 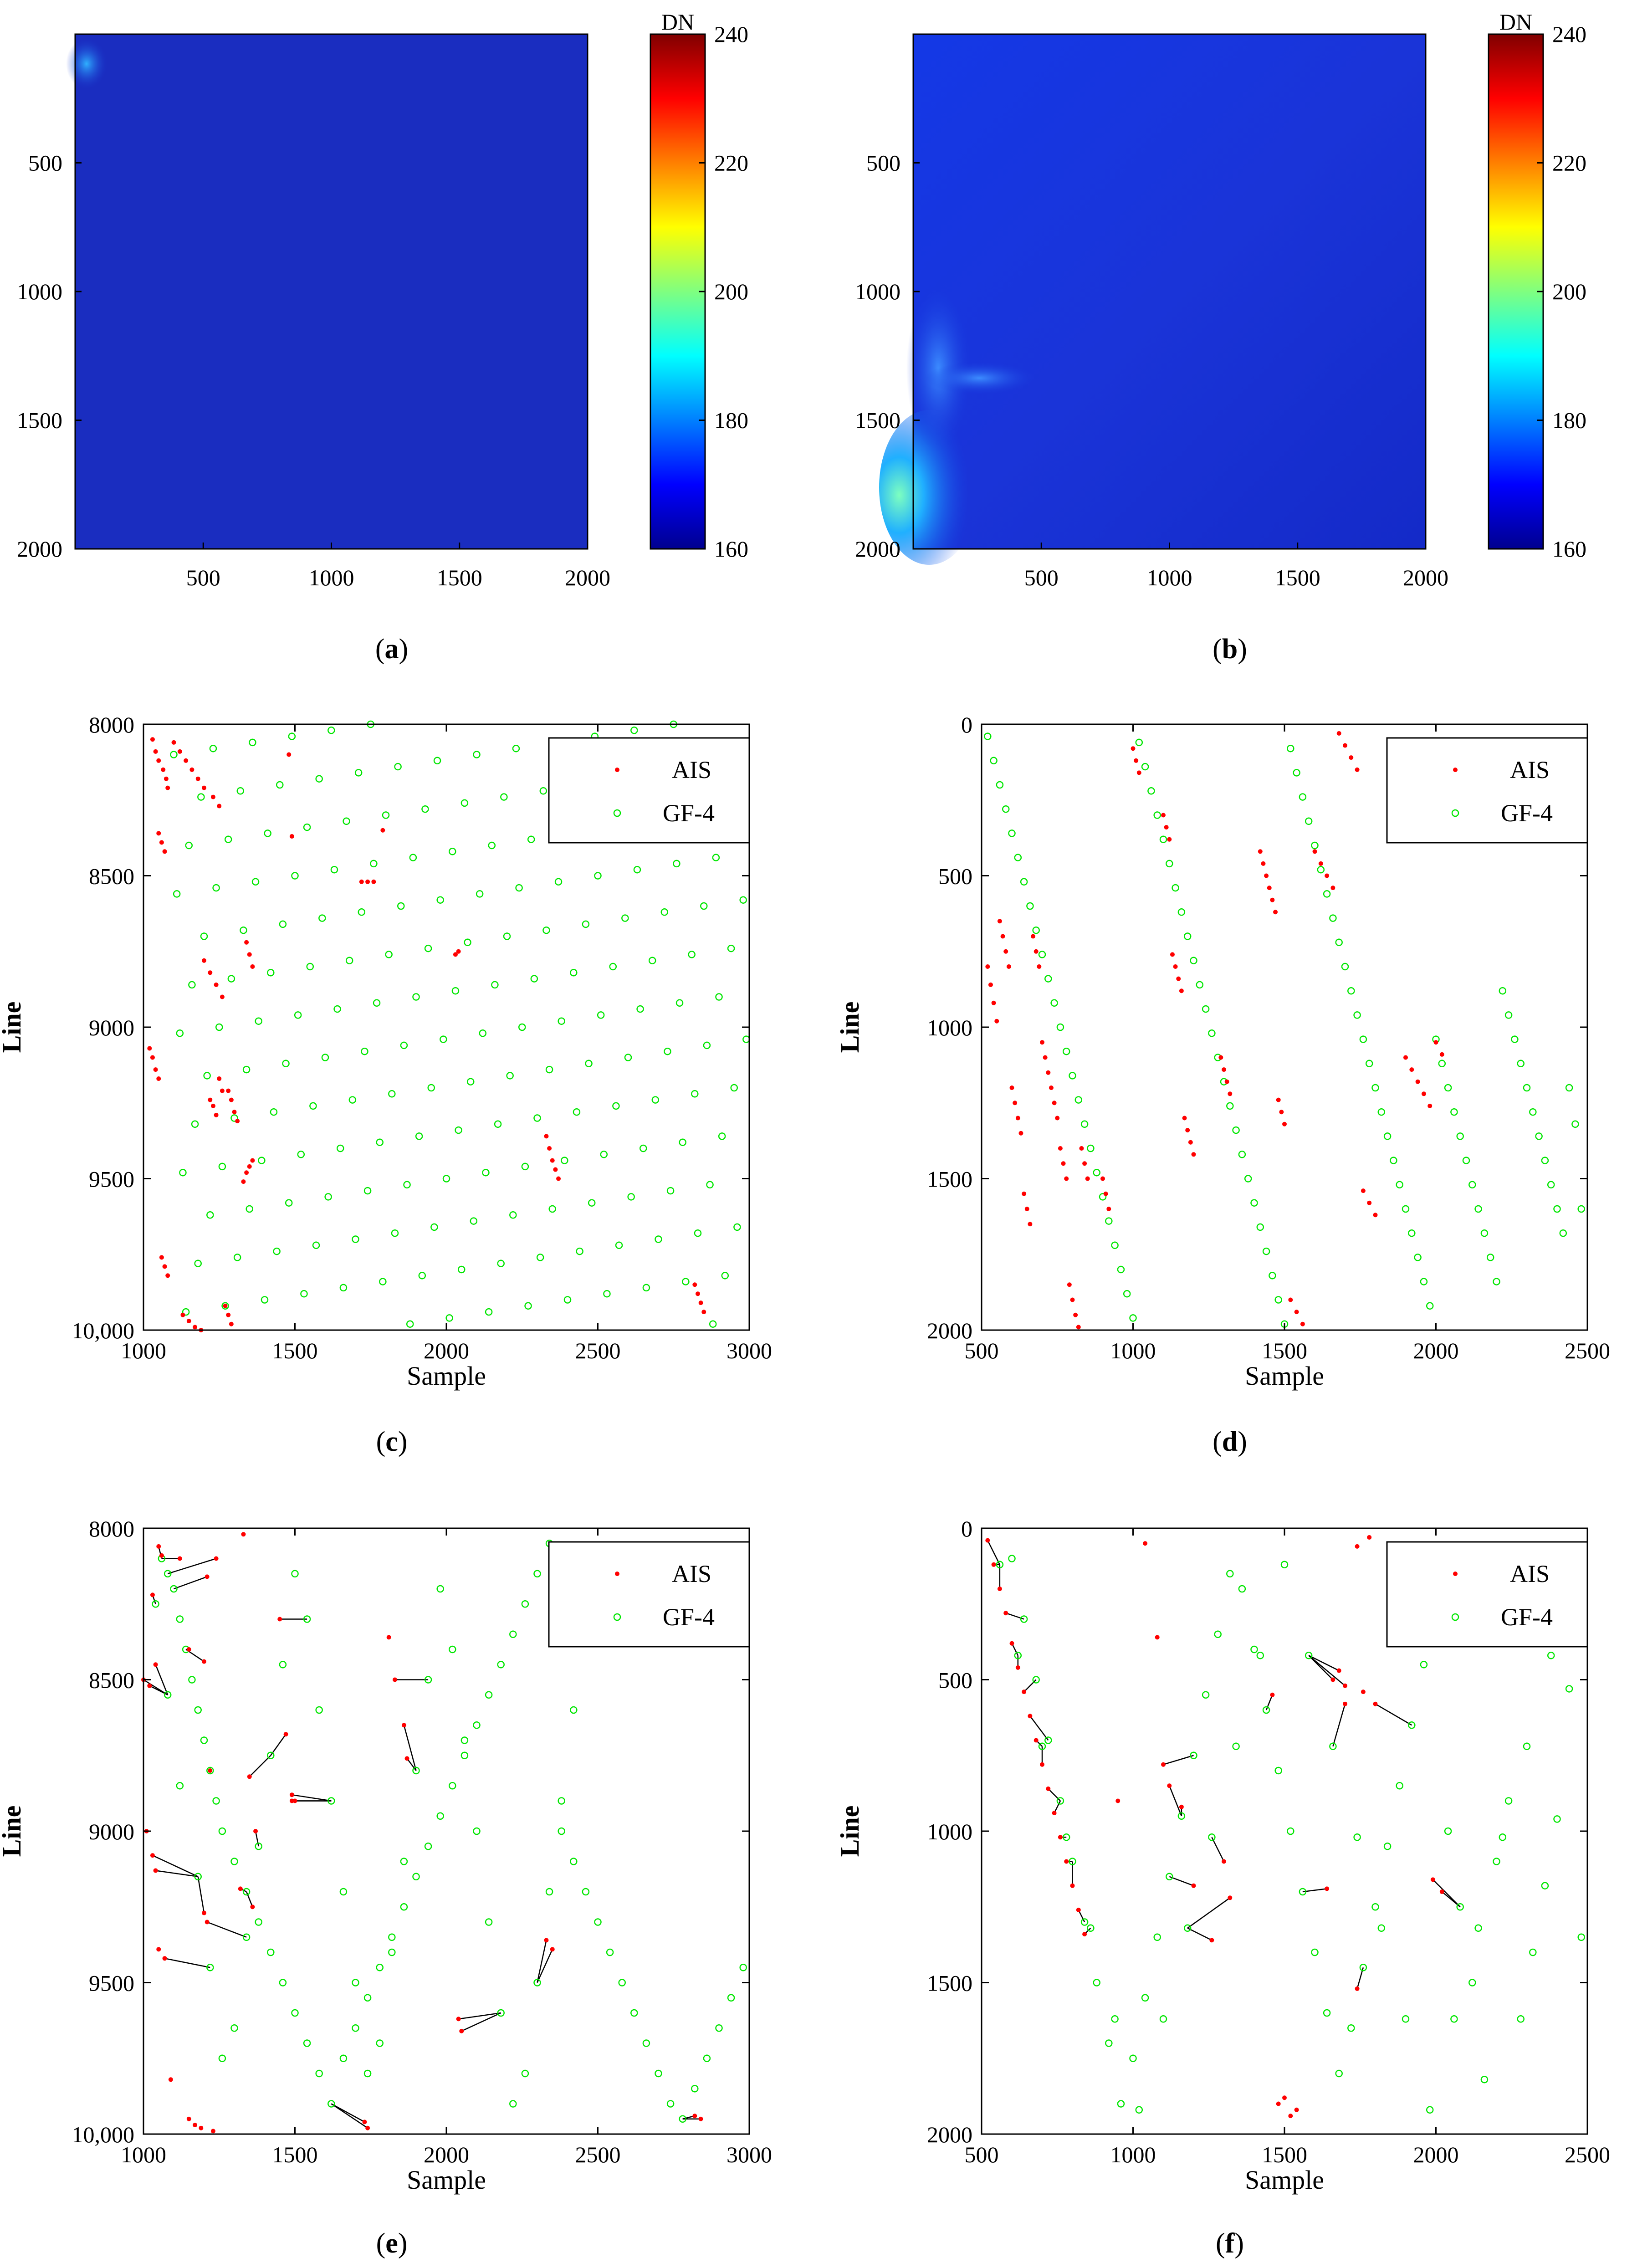 What do you see at coordinates (1455, 770) in the screenshot?
I see `legend-ais-marker` at bounding box center [1455, 770].